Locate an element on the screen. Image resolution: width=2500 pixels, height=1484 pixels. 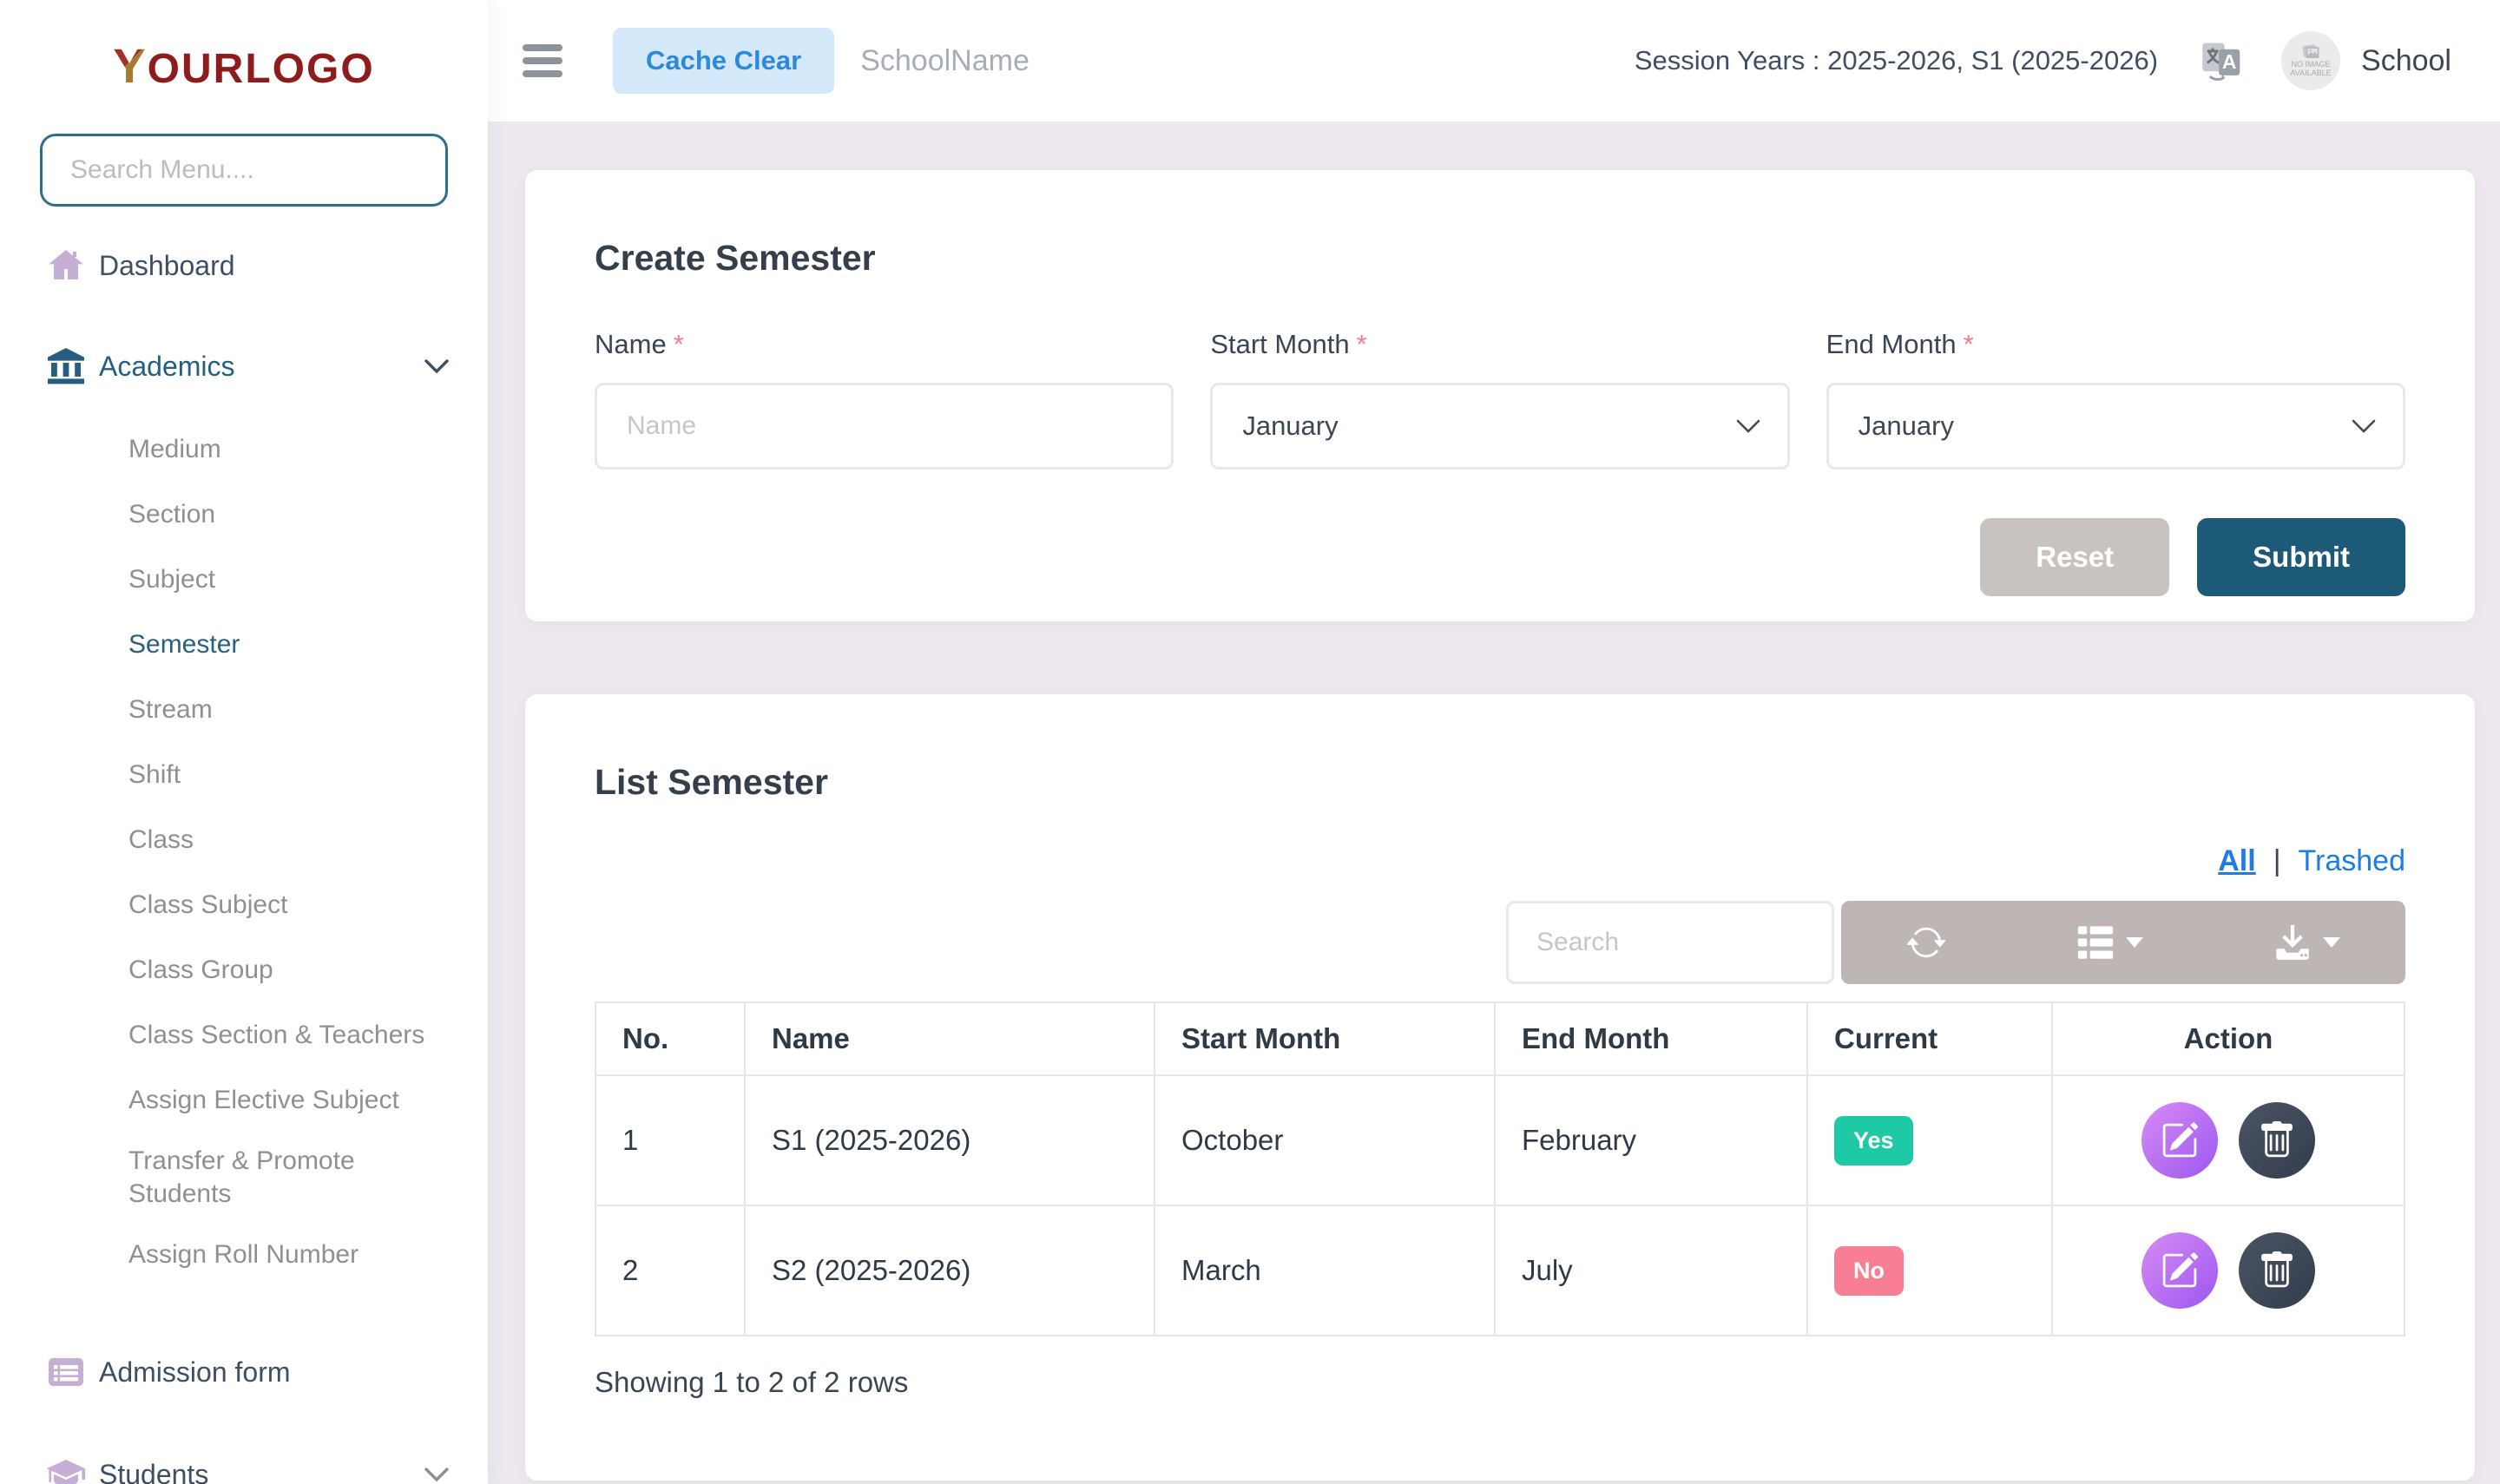
cell-current: Yes is located at coordinates (1929, 1140).